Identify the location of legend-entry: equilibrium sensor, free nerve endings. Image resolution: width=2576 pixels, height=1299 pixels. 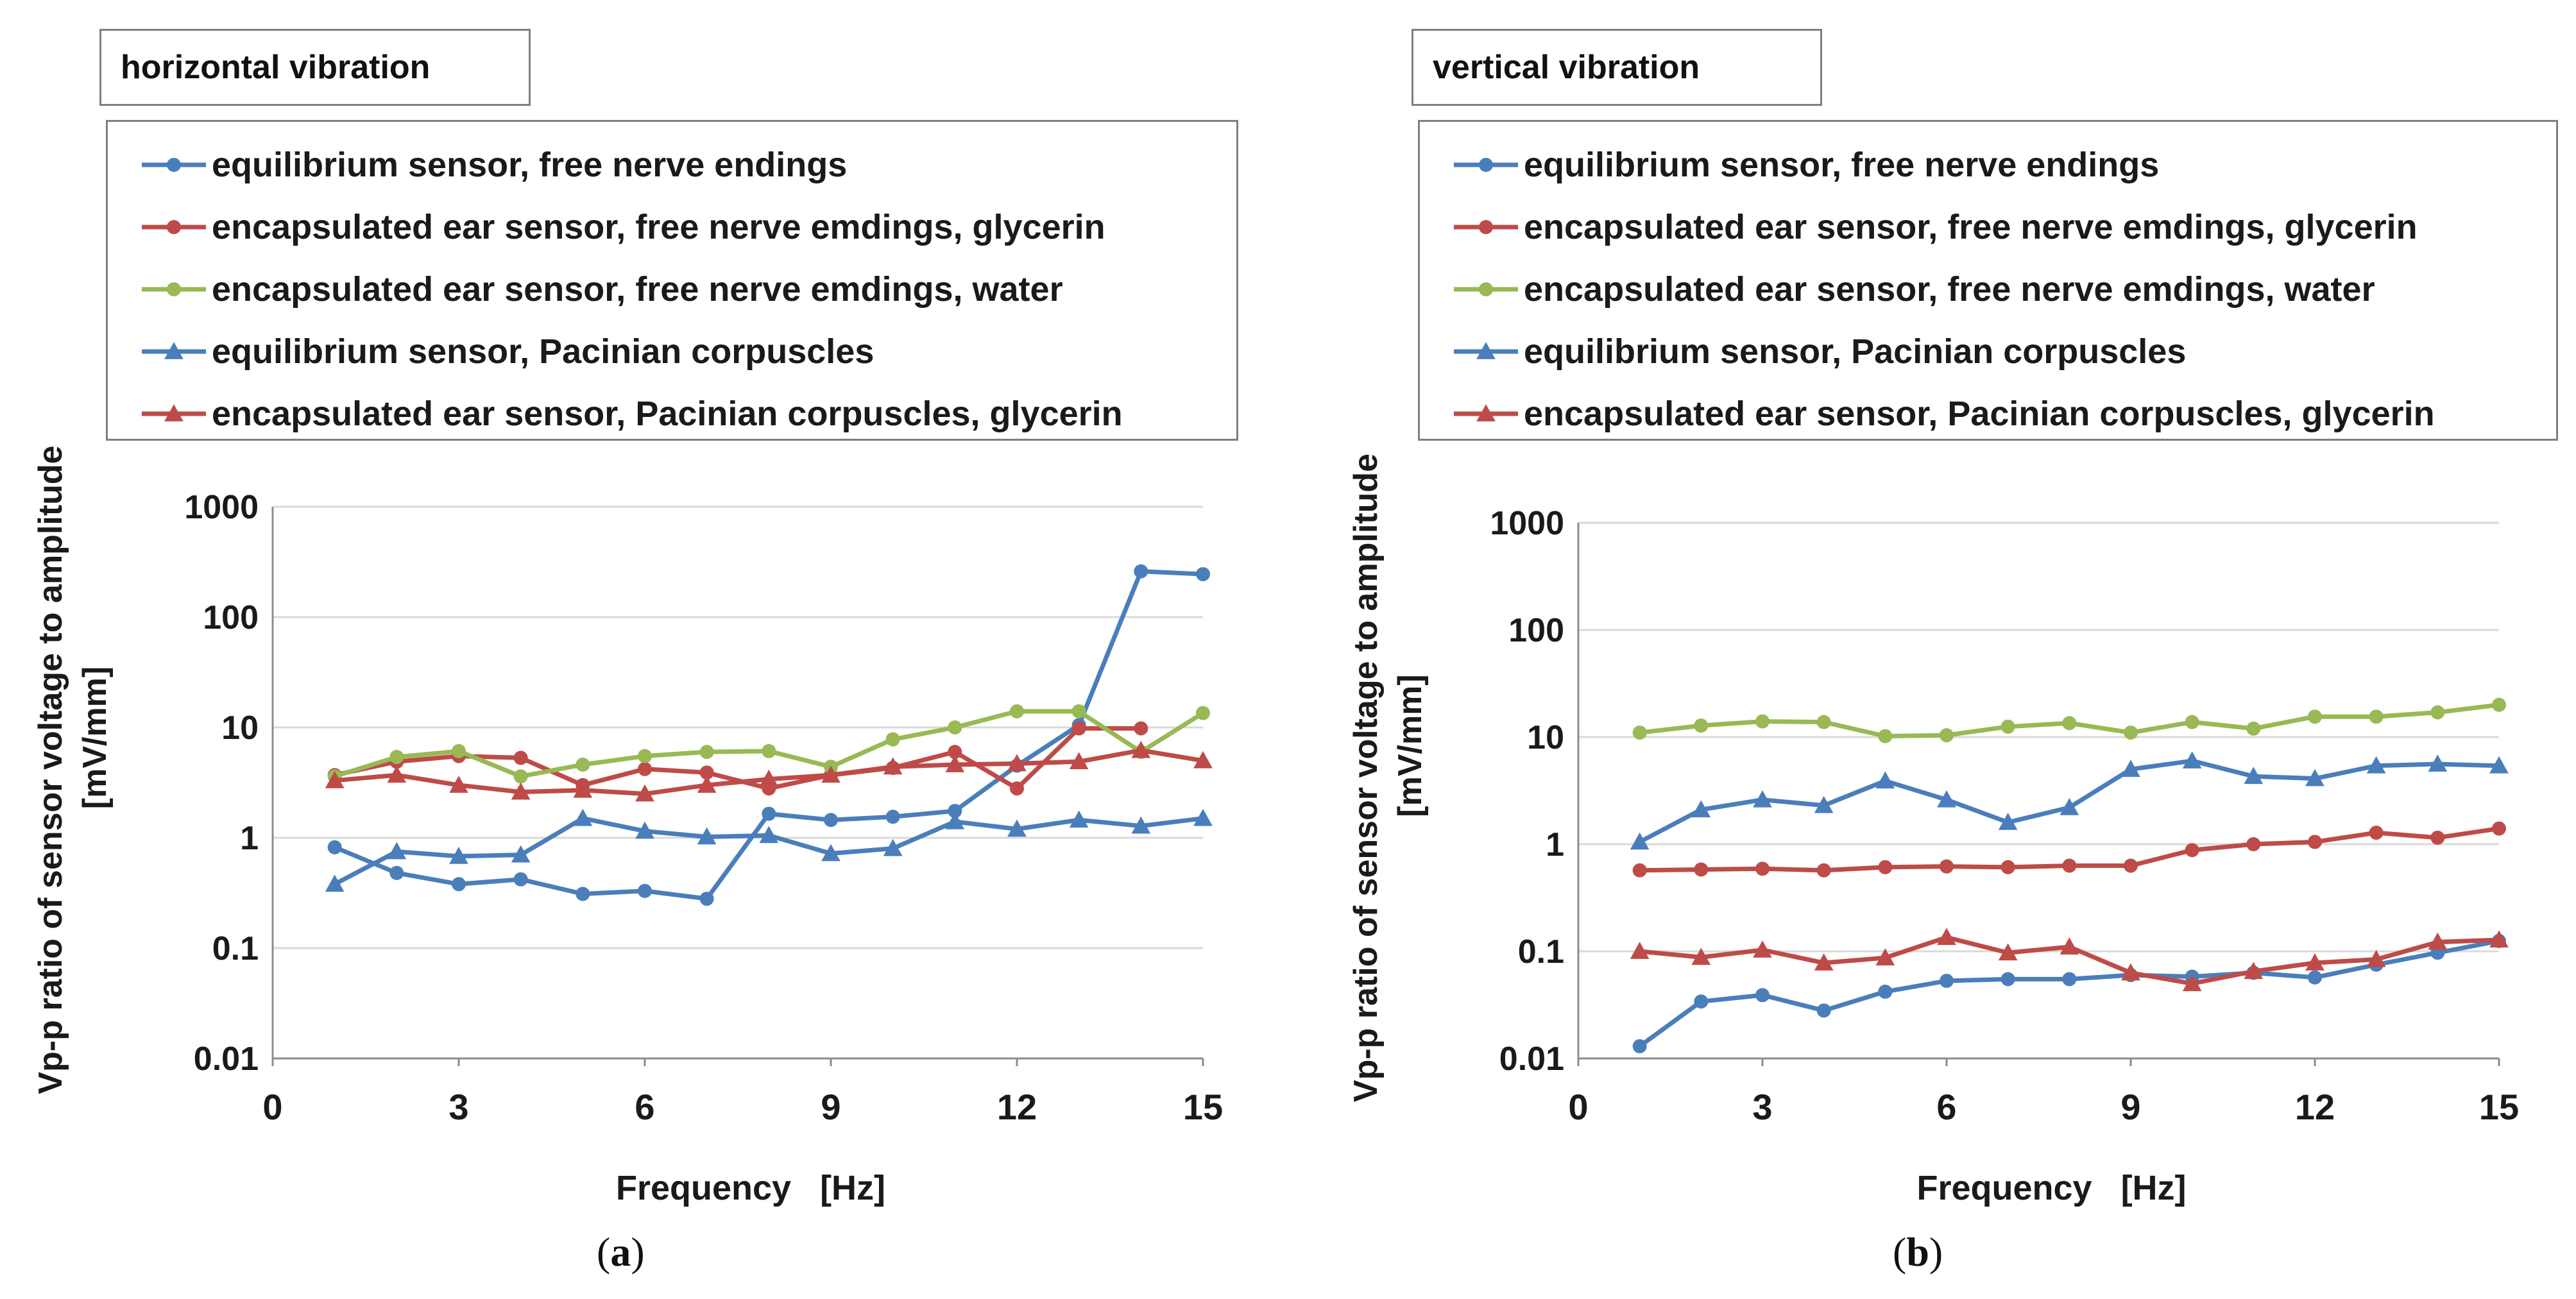
(672, 164).